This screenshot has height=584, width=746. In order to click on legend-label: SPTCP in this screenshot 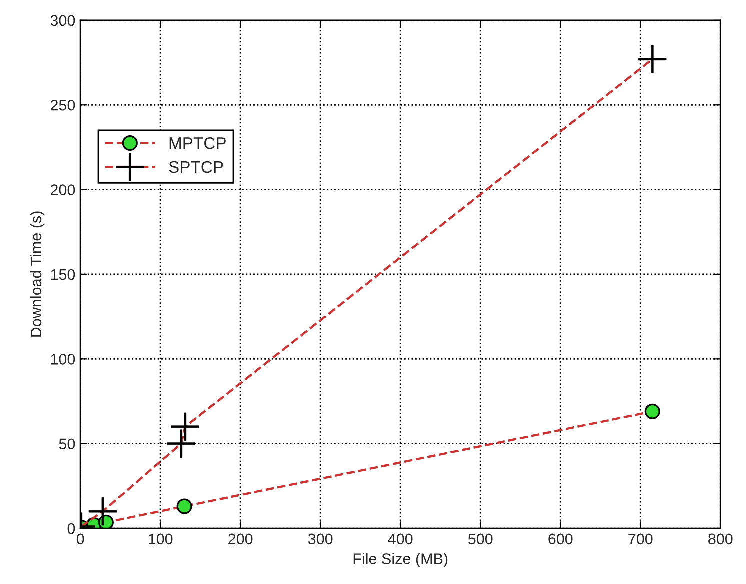, I will do `click(196, 167)`.